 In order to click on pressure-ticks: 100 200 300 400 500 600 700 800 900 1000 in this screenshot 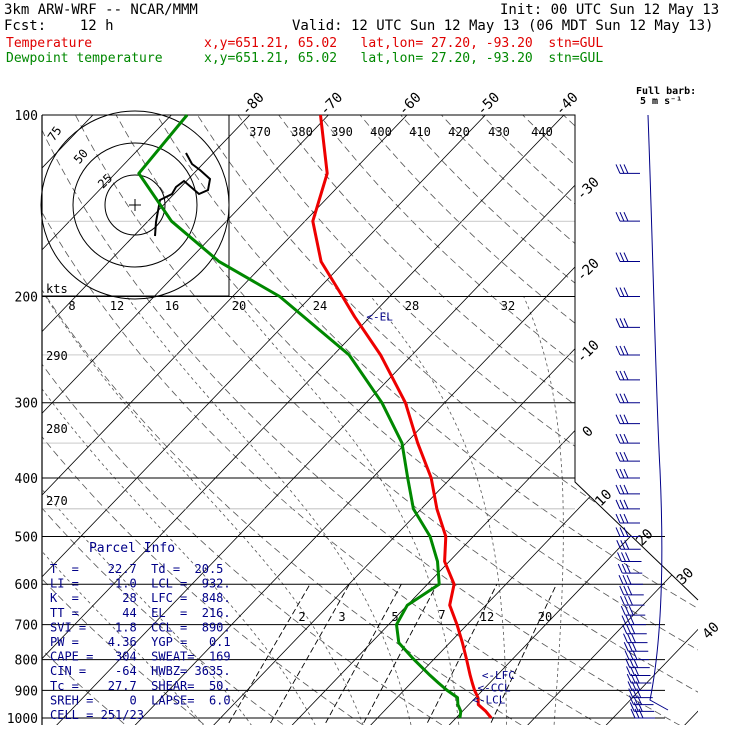, I will do `click(22, 418)`.